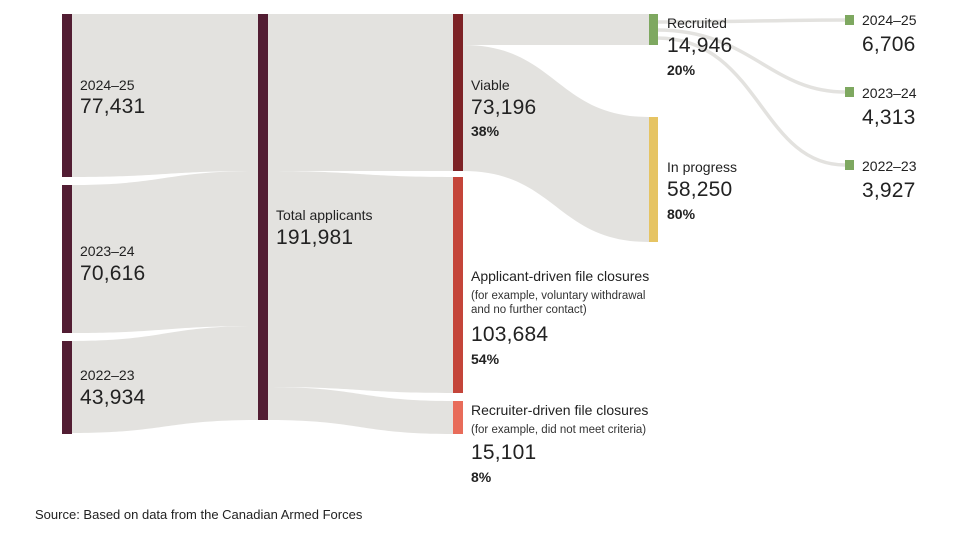 This screenshot has height=538, width=977. I want to click on recruited-label: Recruited, so click(697, 23).